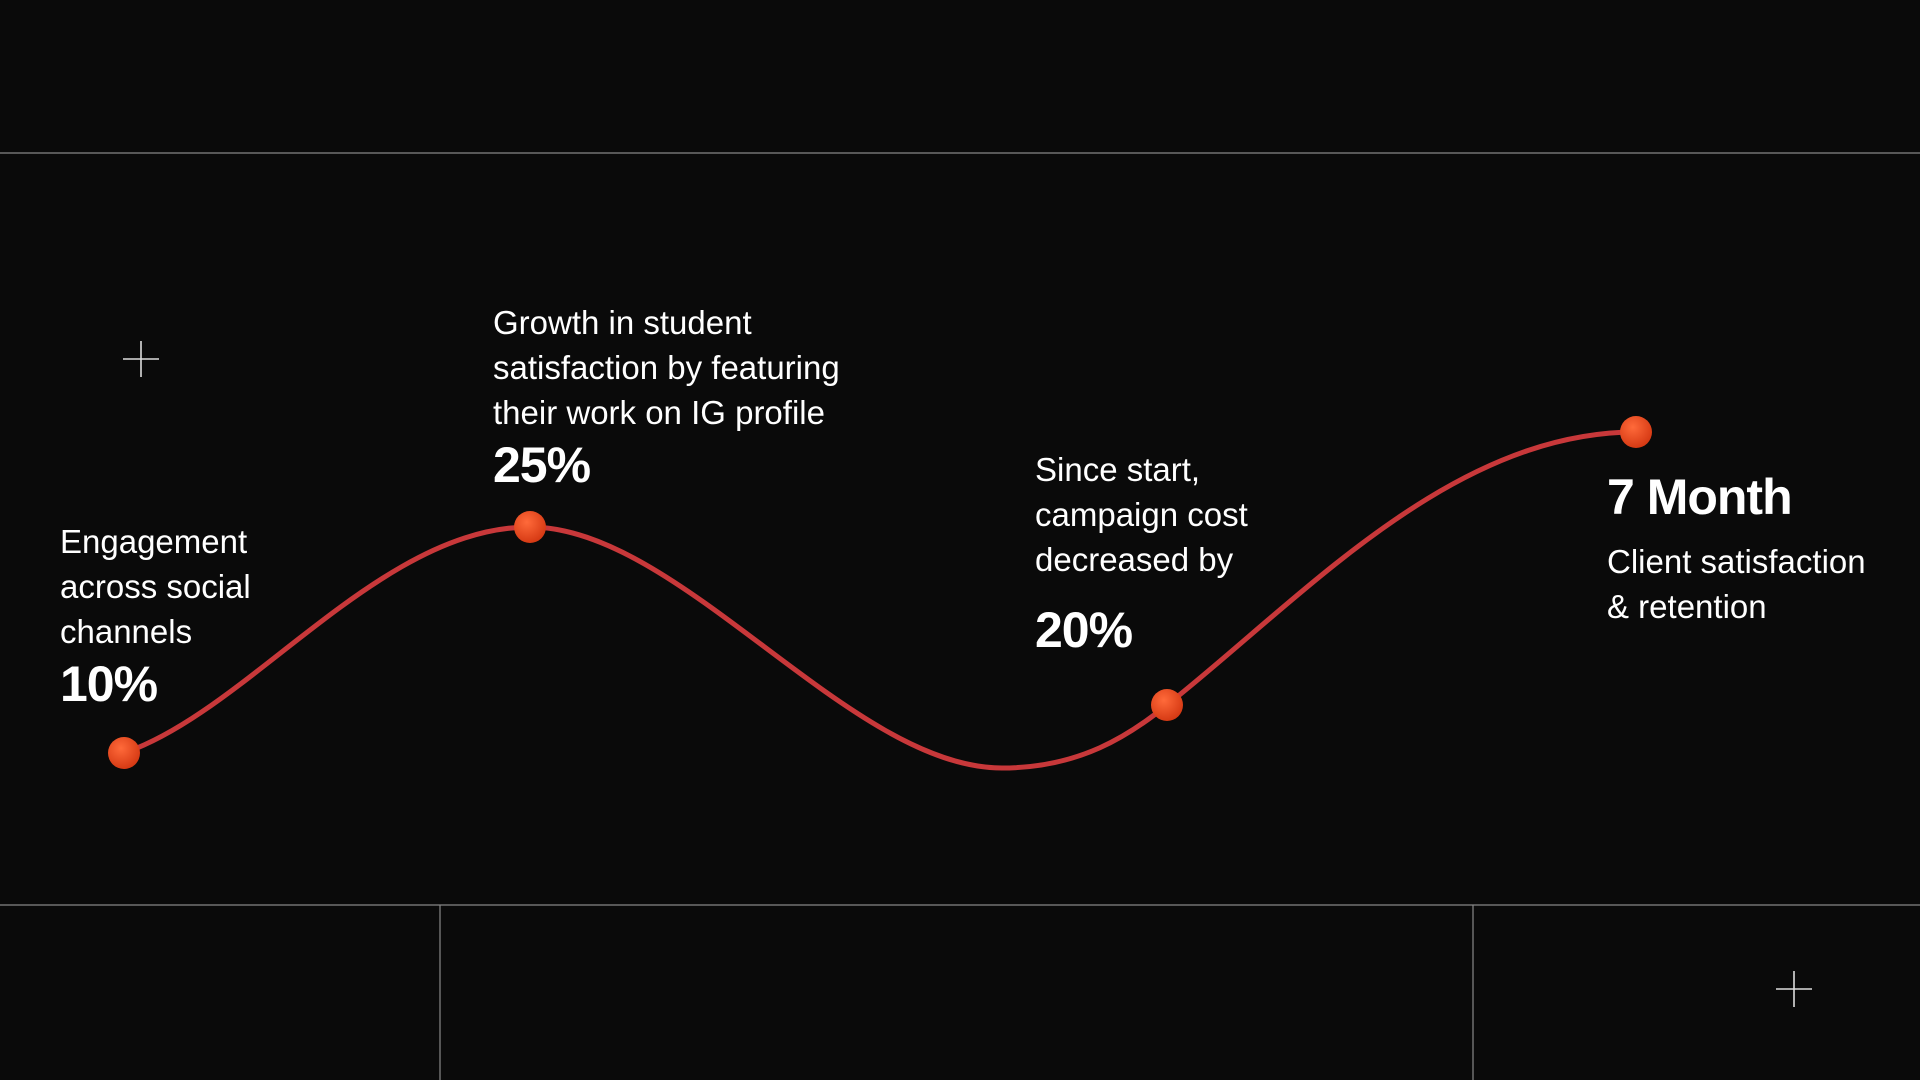 The height and width of the screenshot is (1080, 1920). What do you see at coordinates (109, 684) in the screenshot?
I see `stat-value: 10%` at bounding box center [109, 684].